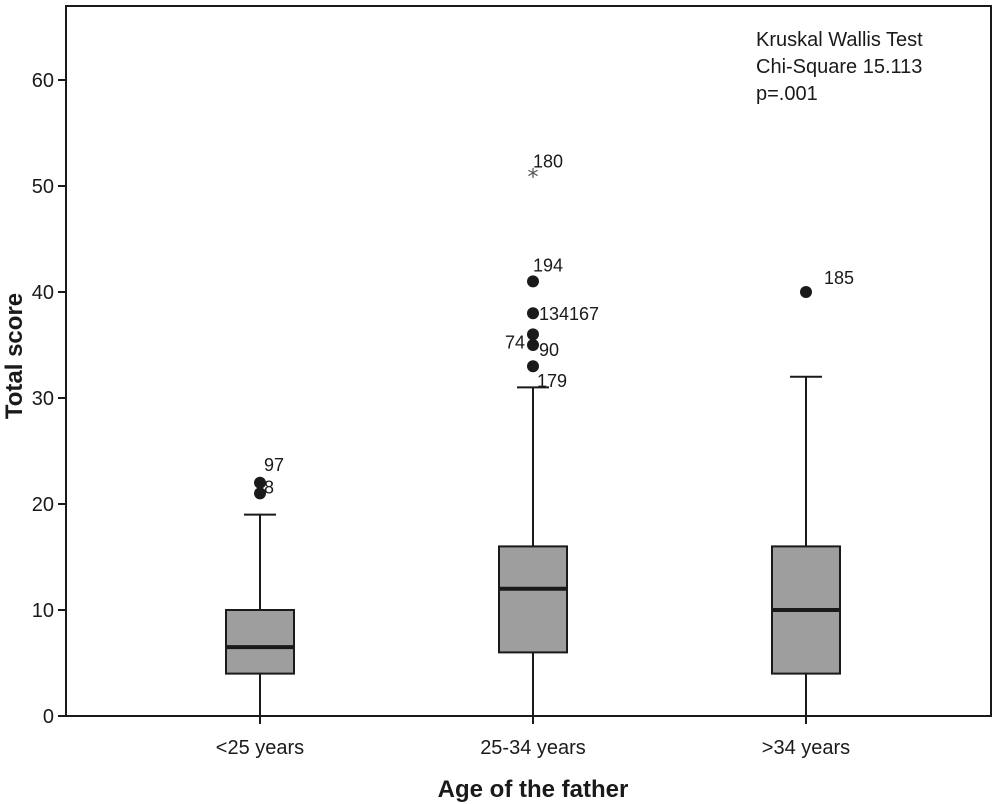  I want to click on y-tick-label: 20, so click(43, 505).